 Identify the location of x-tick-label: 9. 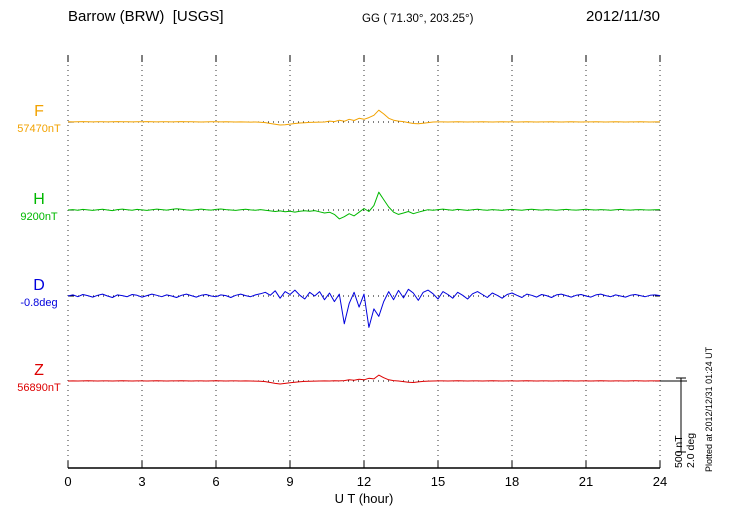
(289, 481).